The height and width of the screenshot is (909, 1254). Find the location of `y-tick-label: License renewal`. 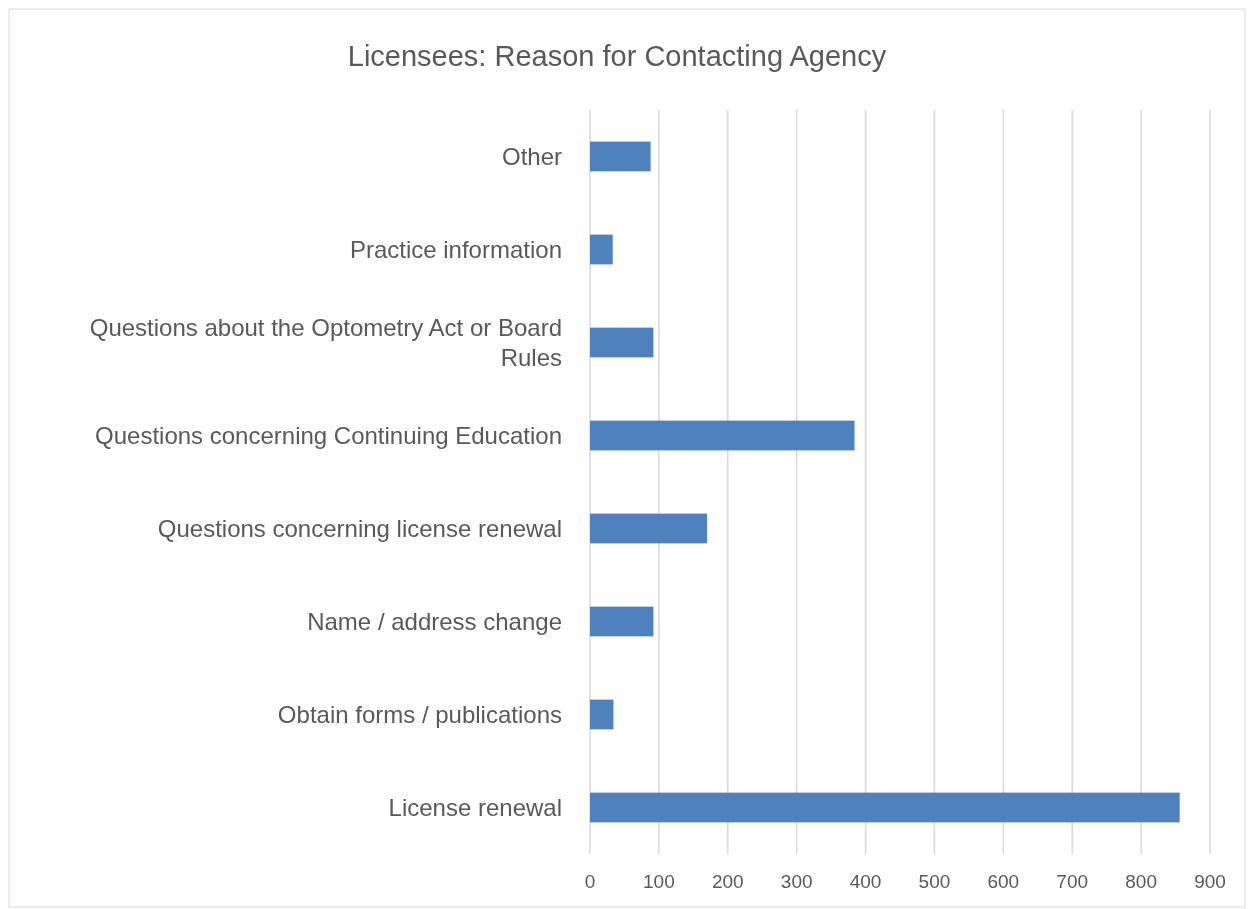

y-tick-label: License renewal is located at coordinates (475, 807).